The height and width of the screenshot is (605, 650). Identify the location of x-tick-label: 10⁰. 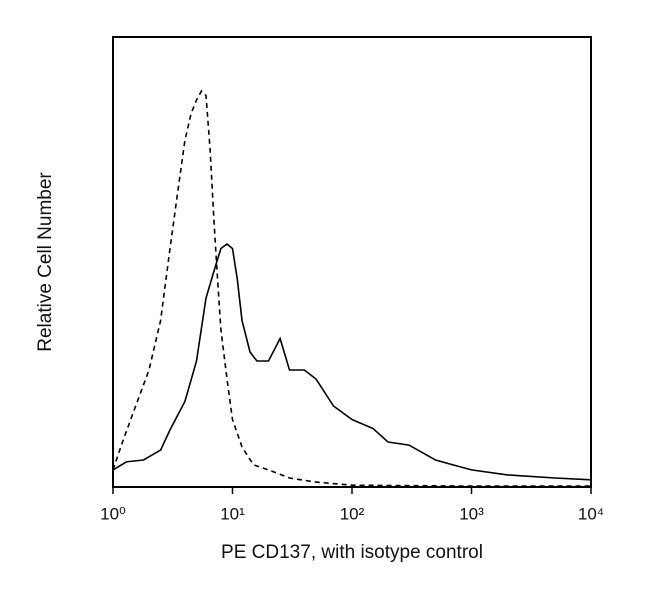
(113, 513).